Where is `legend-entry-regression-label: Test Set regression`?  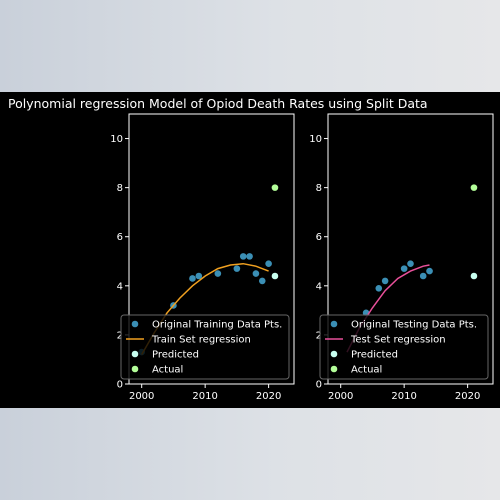
legend-entry-regression-label: Test Set regression is located at coordinates (398, 340).